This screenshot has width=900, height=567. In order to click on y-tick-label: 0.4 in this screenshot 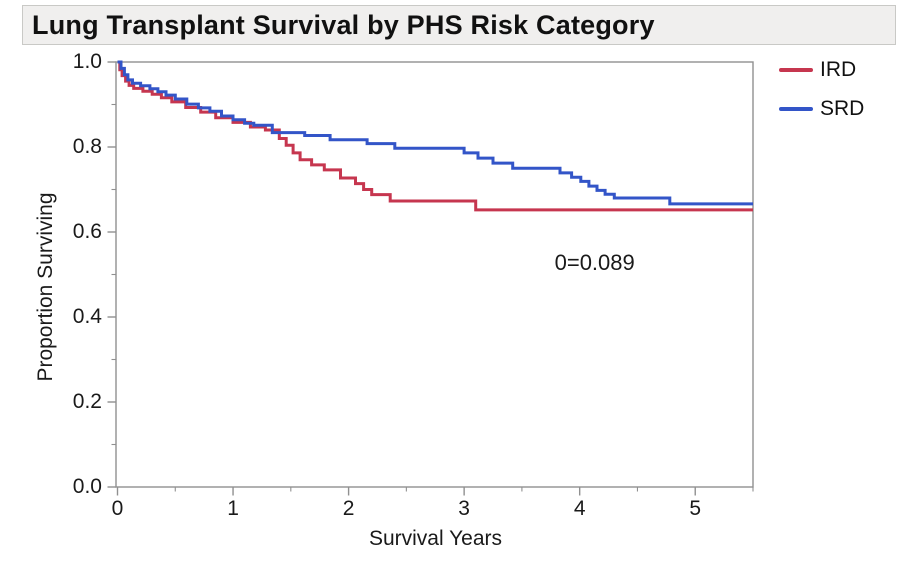, I will do `click(87, 316)`.